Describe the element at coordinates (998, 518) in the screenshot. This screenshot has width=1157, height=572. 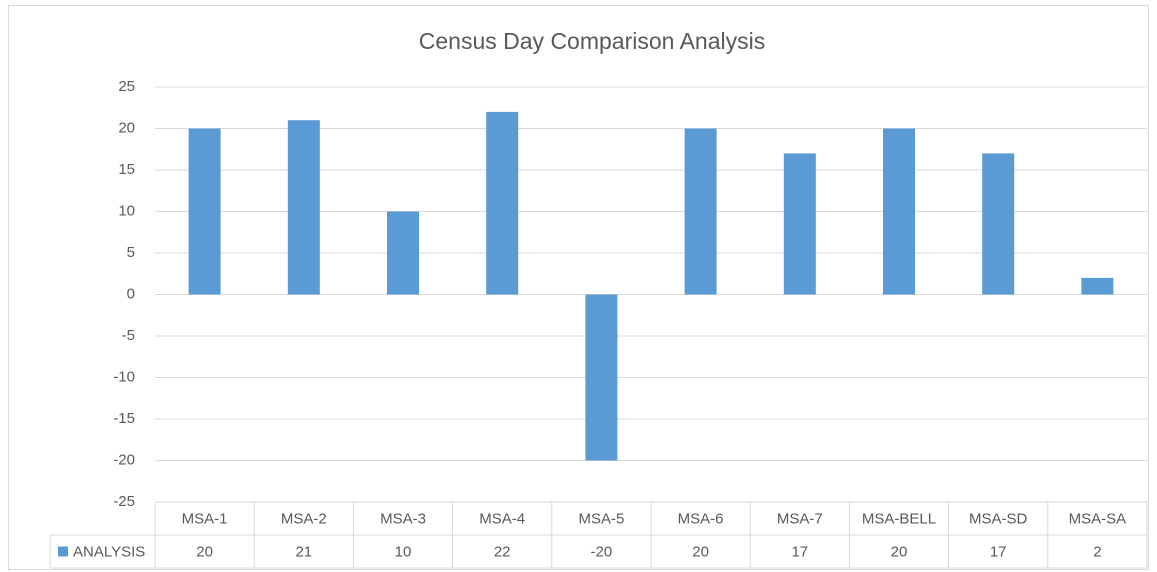
I see `x-tick-label: MSA-SD` at that location.